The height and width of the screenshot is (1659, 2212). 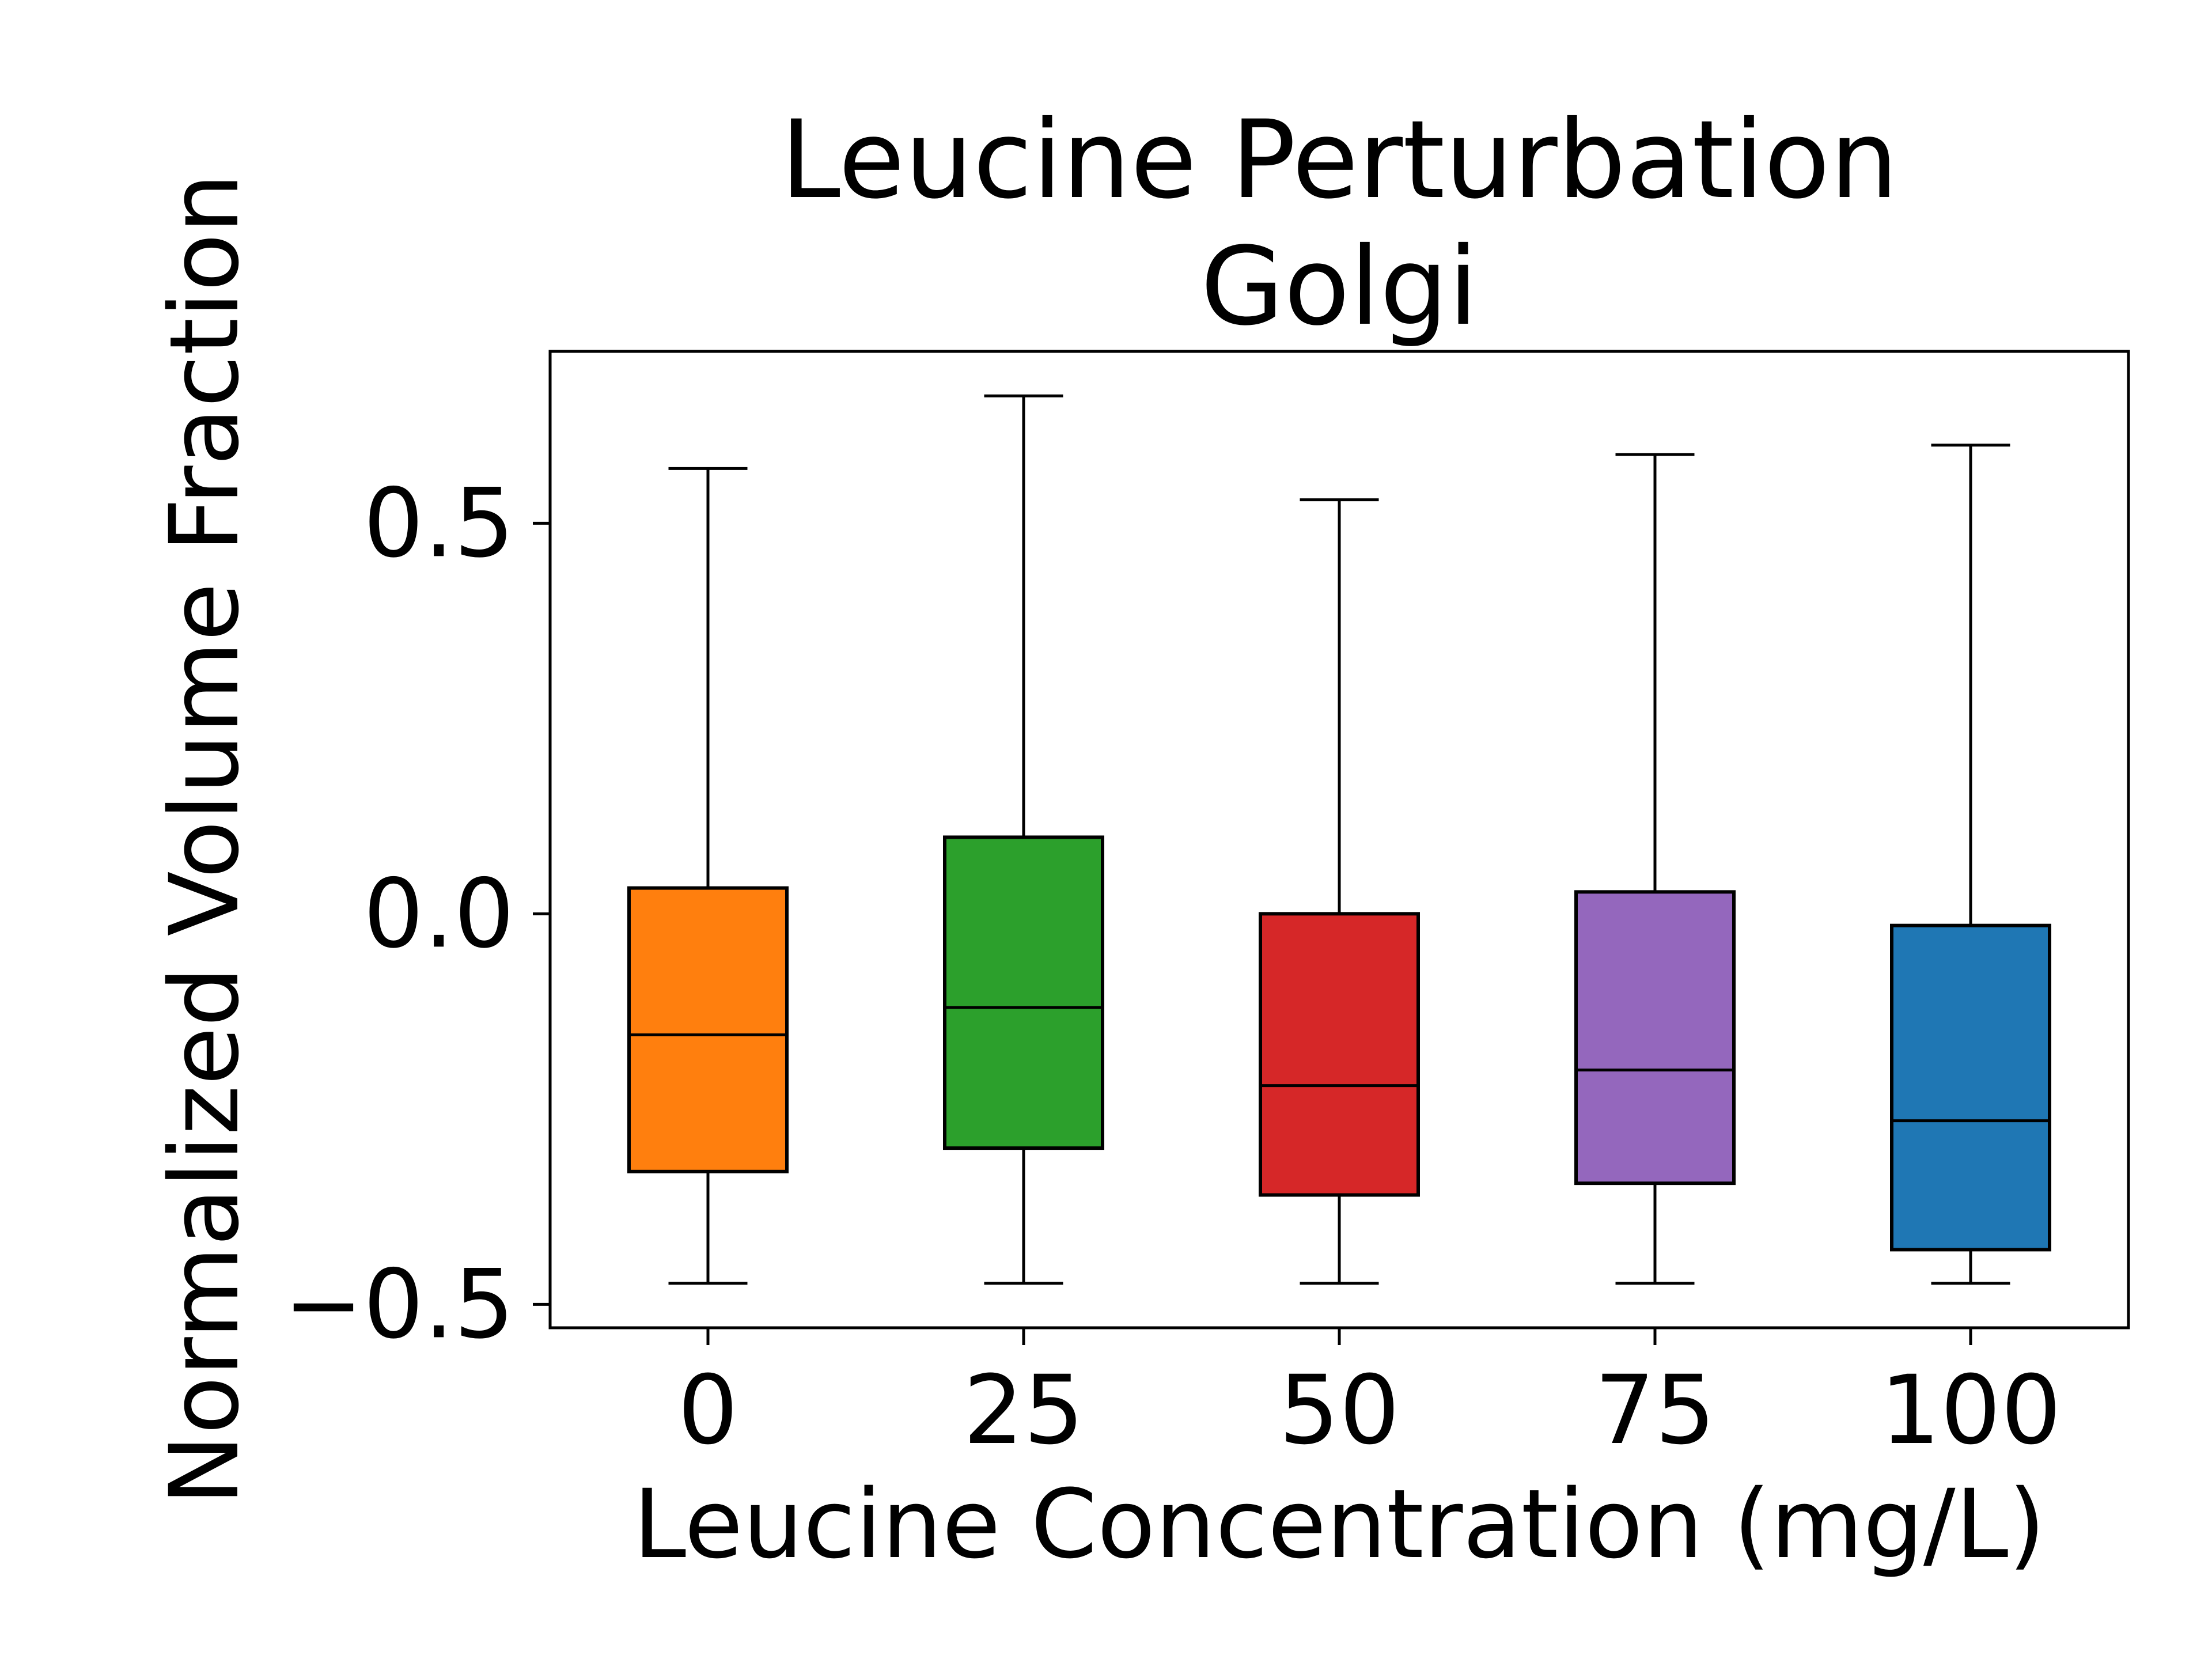 I want to click on y-tick-label: −0.5, so click(x=398, y=1304).